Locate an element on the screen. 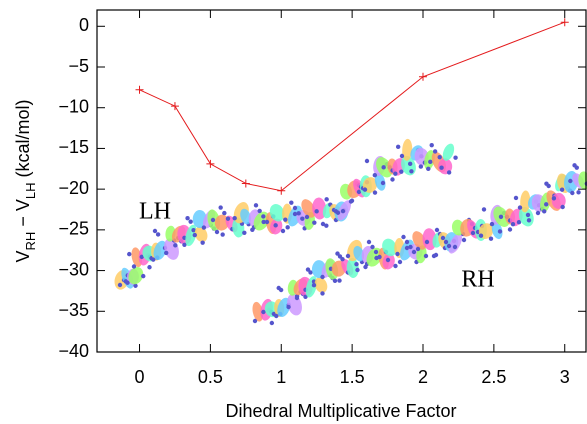 Image resolution: width=587 pixels, height=424 pixels. x-tick-label: 0 is located at coordinates (140, 377).